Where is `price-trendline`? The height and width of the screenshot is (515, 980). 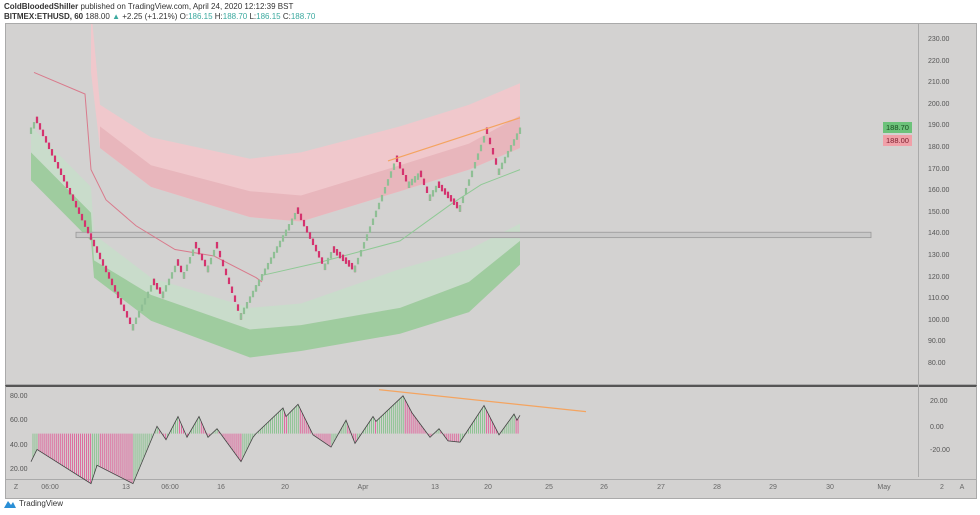 price-trendline is located at coordinates (454, 139).